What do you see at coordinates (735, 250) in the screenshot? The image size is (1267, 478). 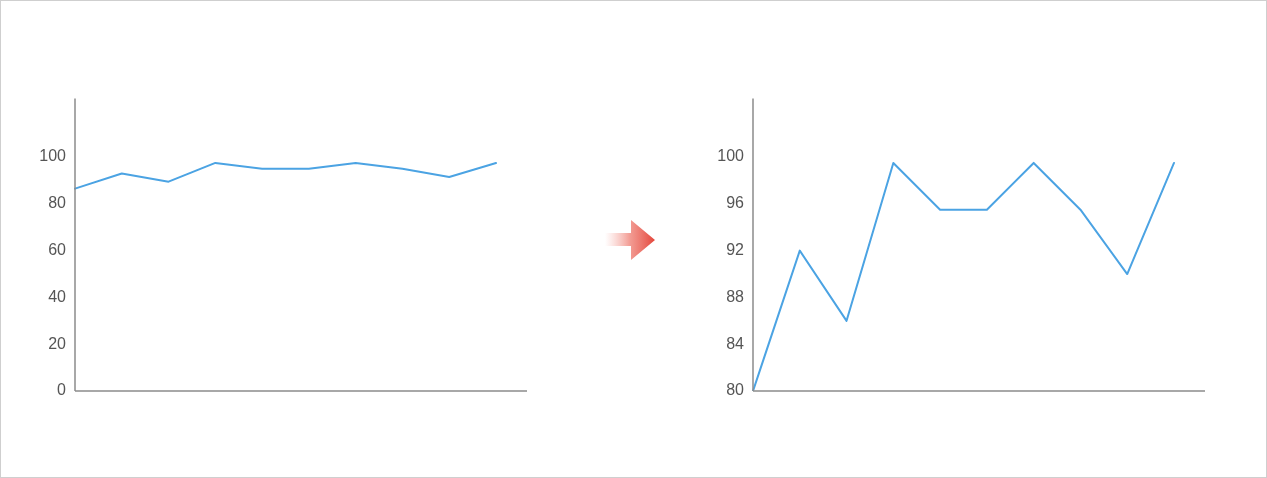 I see `y-tick-label: 92` at bounding box center [735, 250].